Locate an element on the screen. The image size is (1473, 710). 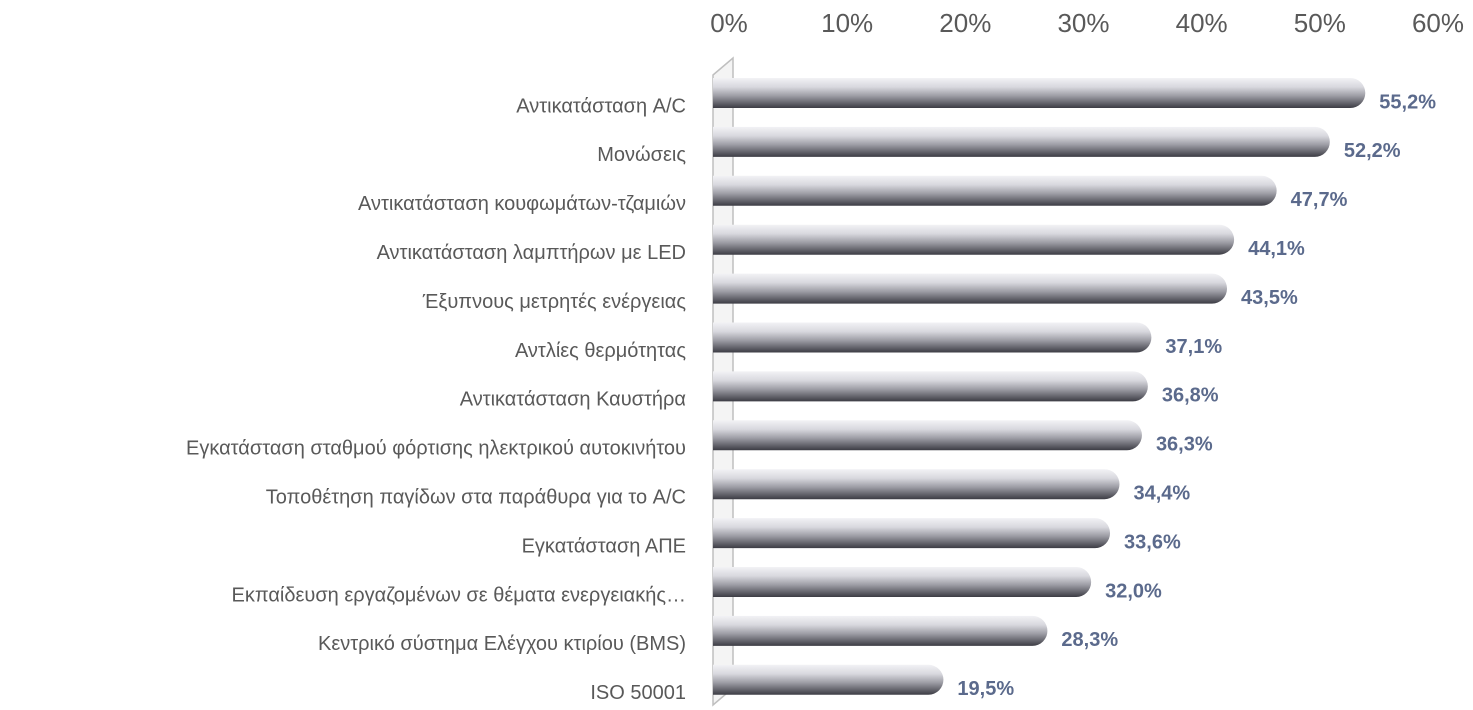
data-label: 36,3% is located at coordinates (1184, 445).